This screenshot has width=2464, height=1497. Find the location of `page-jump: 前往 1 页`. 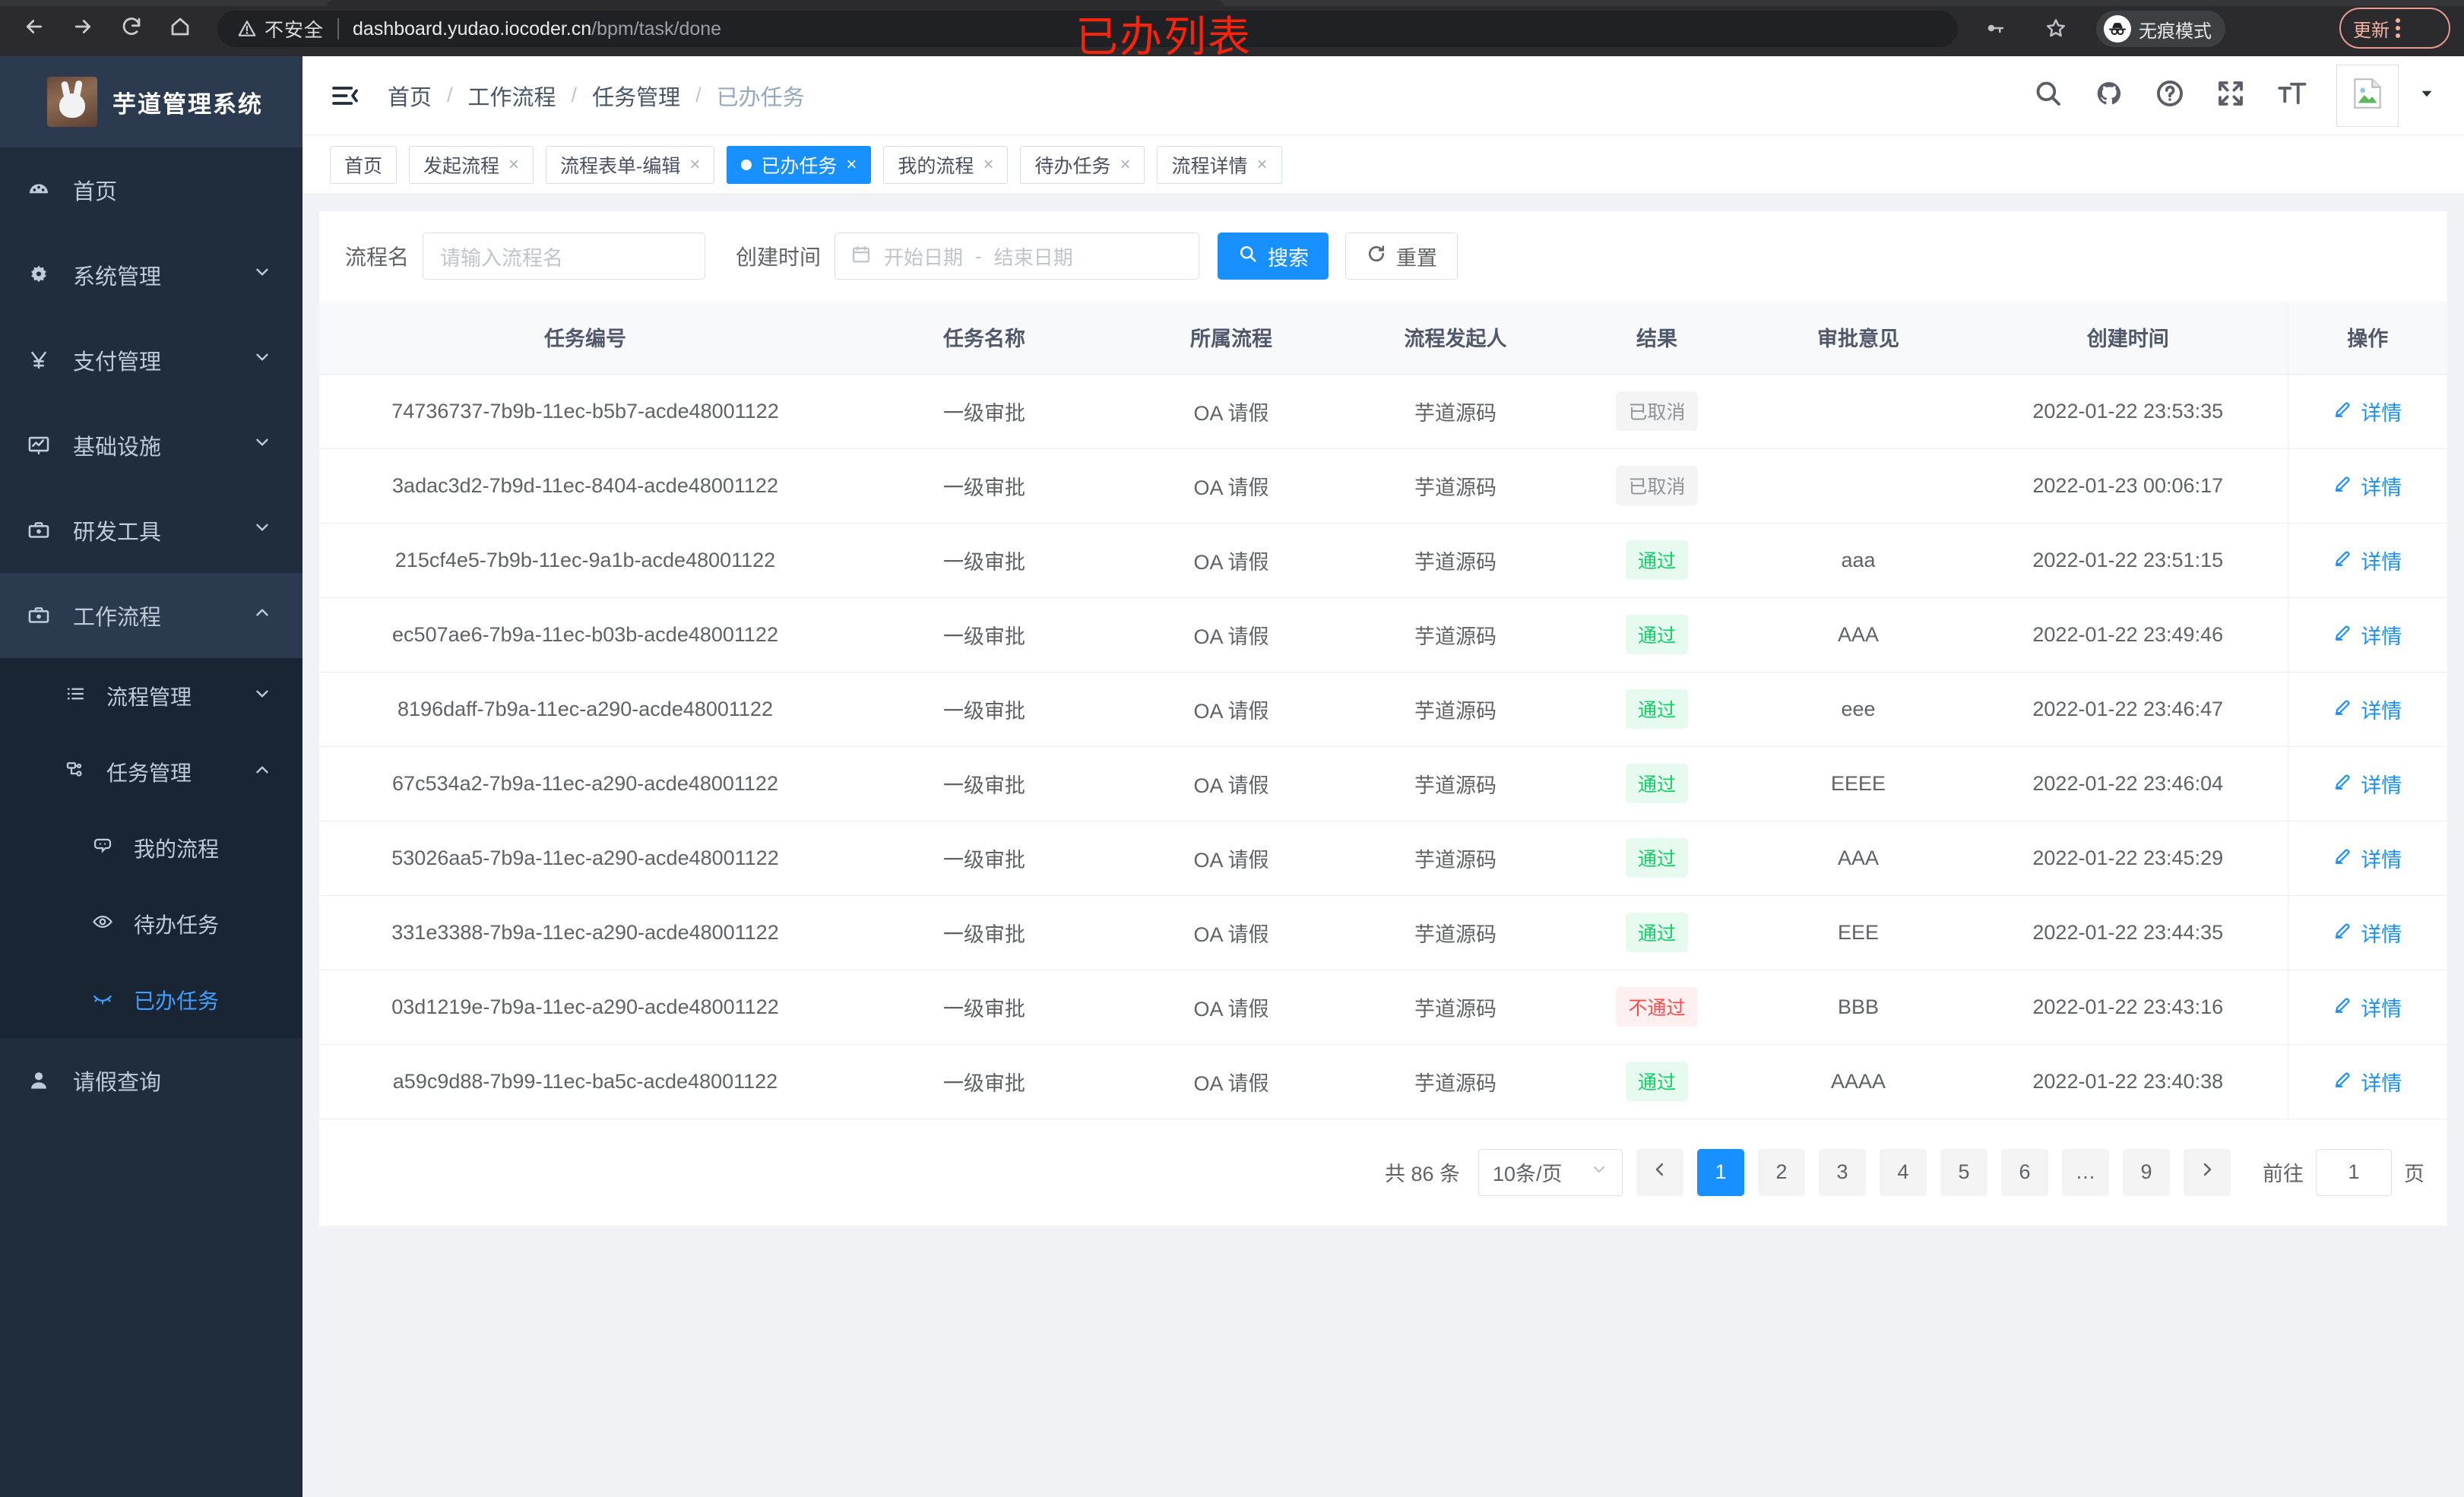

page-jump: 前往 1 页 is located at coordinates (2343, 1172).